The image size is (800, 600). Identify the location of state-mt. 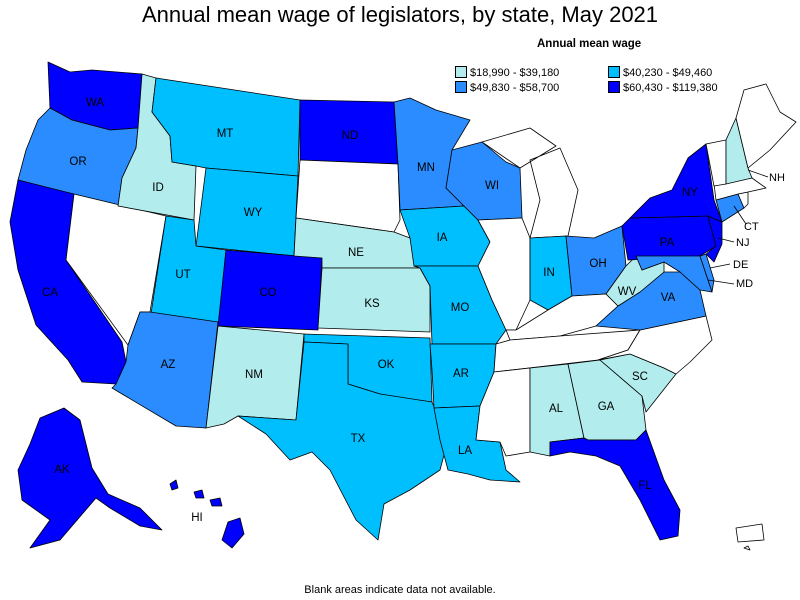
(226, 127).